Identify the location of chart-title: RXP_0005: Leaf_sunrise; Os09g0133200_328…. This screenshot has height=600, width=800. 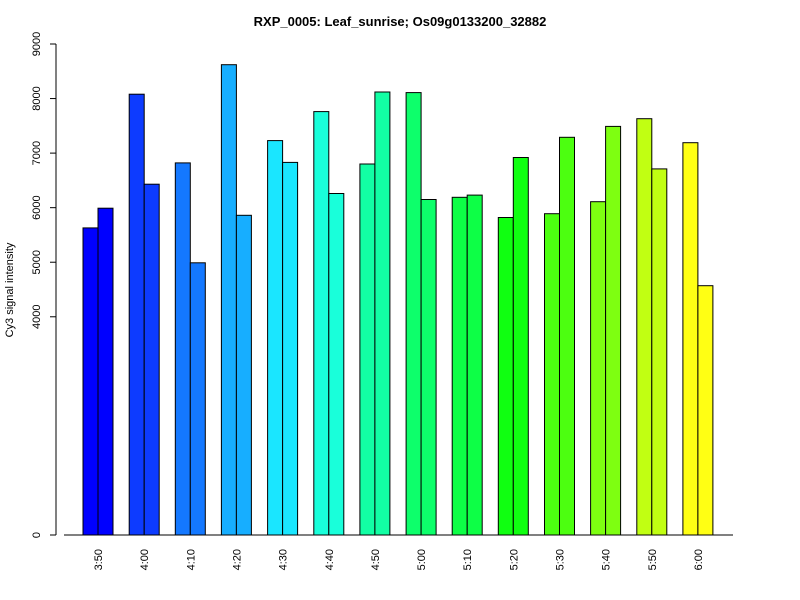
(400, 21).